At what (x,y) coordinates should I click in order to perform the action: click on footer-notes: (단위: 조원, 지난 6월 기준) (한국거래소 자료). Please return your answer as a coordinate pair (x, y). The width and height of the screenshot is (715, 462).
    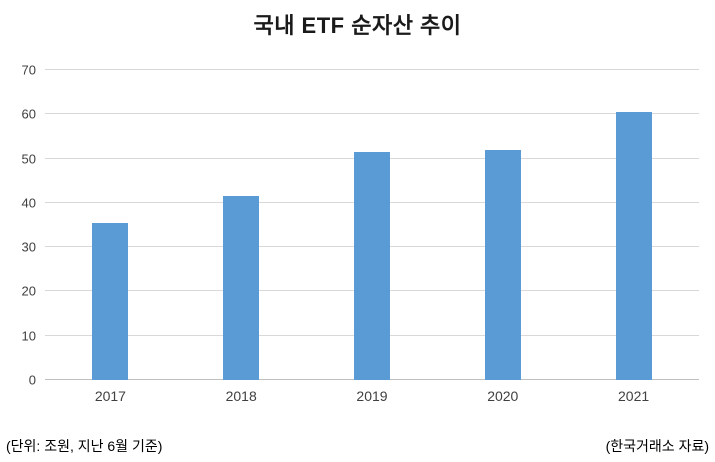
    Looking at the image, I should click on (357, 446).